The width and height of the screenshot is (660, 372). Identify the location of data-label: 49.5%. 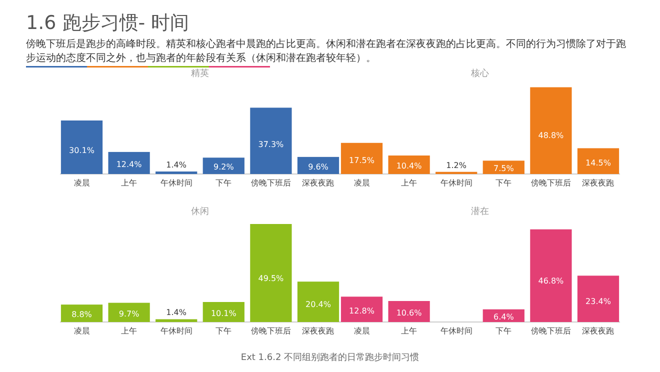
(271, 278).